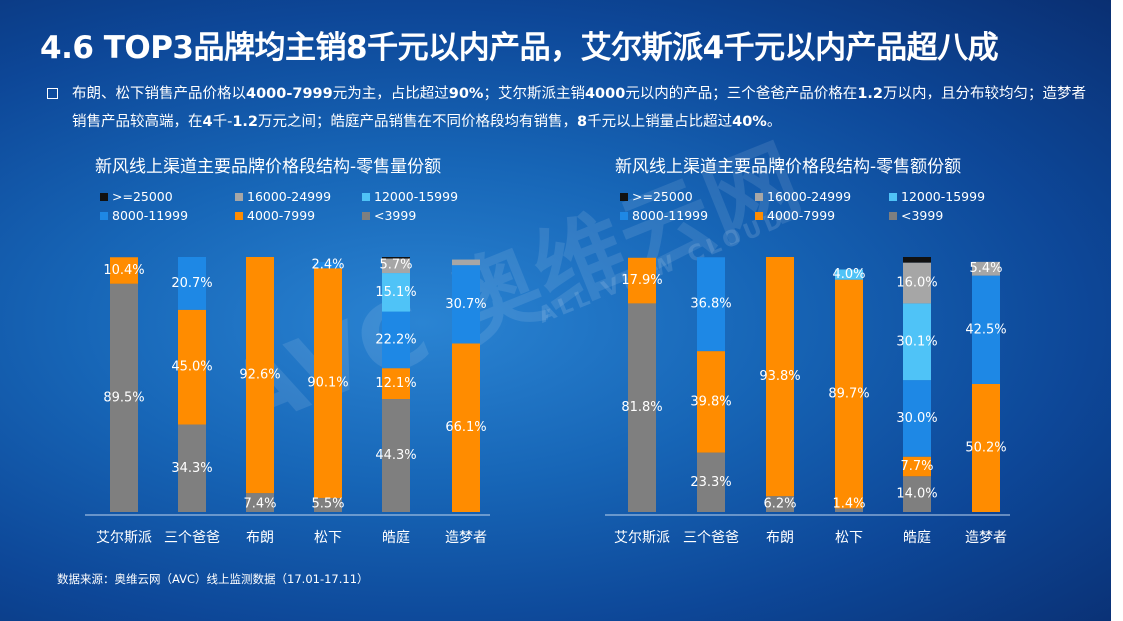  I want to click on data-label: 1.4%, so click(848, 504).